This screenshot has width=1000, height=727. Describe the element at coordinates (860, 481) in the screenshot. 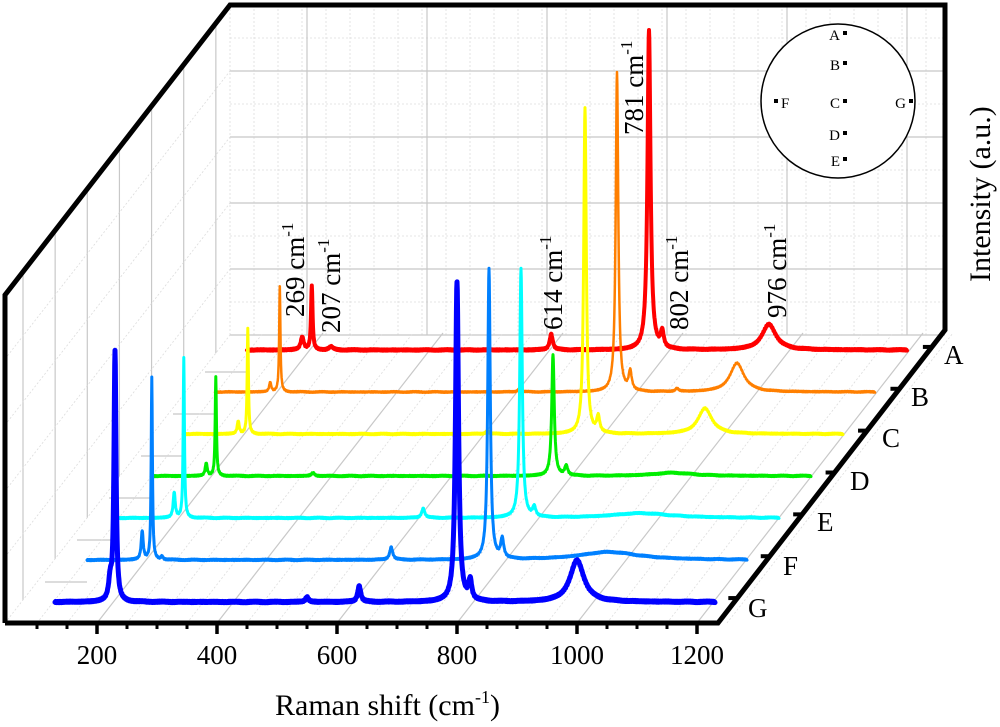

I see `depth-tick-label: D` at that location.